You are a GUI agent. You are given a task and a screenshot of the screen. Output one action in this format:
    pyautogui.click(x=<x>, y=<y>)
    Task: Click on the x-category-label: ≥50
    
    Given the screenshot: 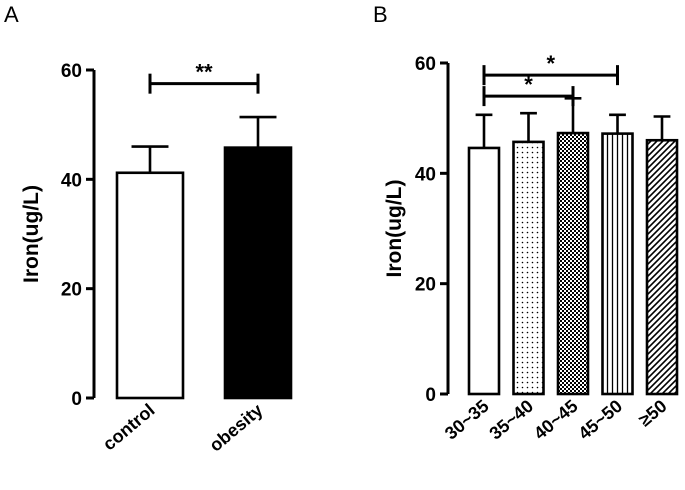 What is the action you would take?
    pyautogui.click(x=653, y=413)
    